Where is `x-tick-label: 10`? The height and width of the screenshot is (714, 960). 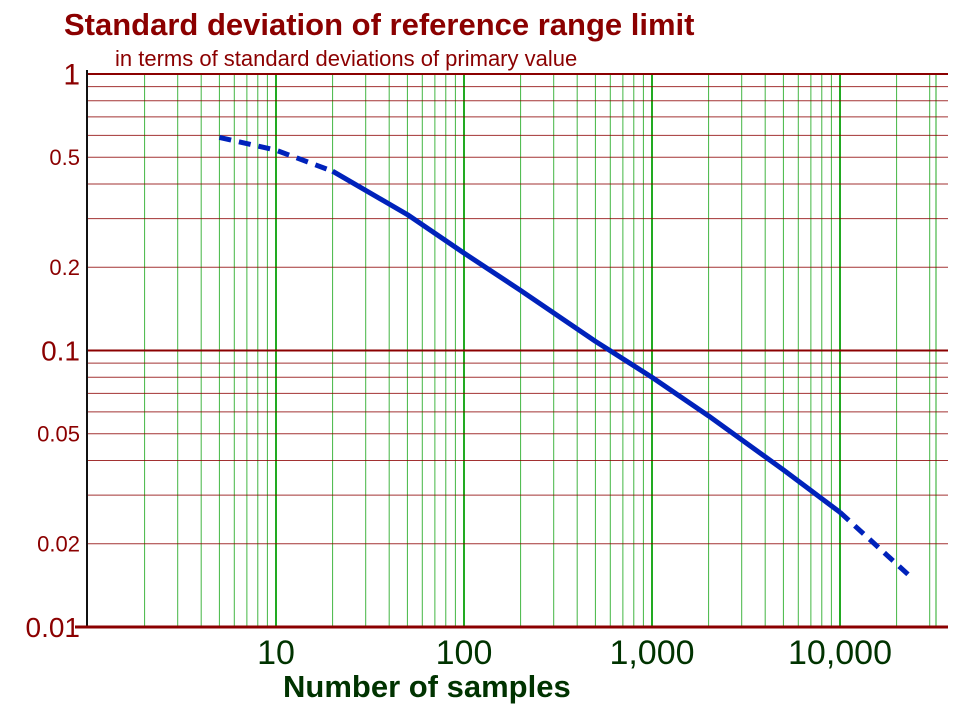 x-tick-label: 10 is located at coordinates (276, 653).